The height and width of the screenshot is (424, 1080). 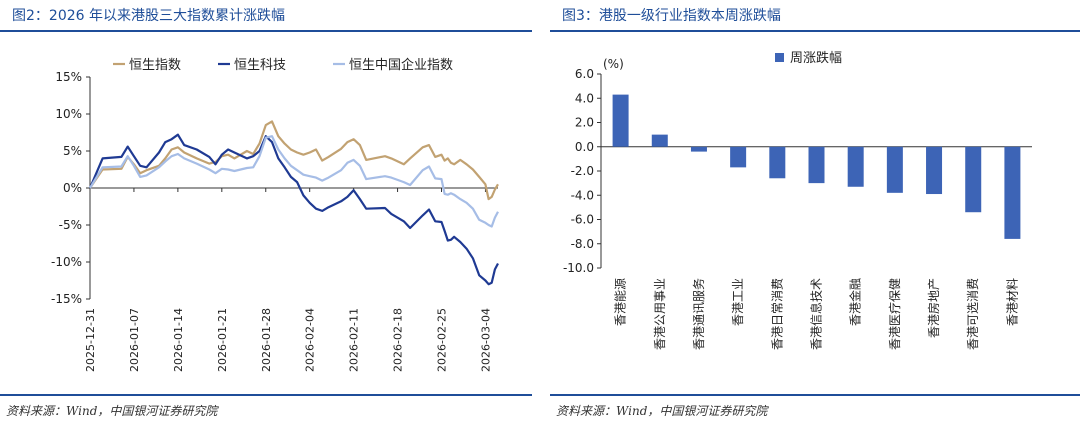 What do you see at coordinates (933, 308) in the screenshot?
I see `category-label: 香港房地产` at bounding box center [933, 308].